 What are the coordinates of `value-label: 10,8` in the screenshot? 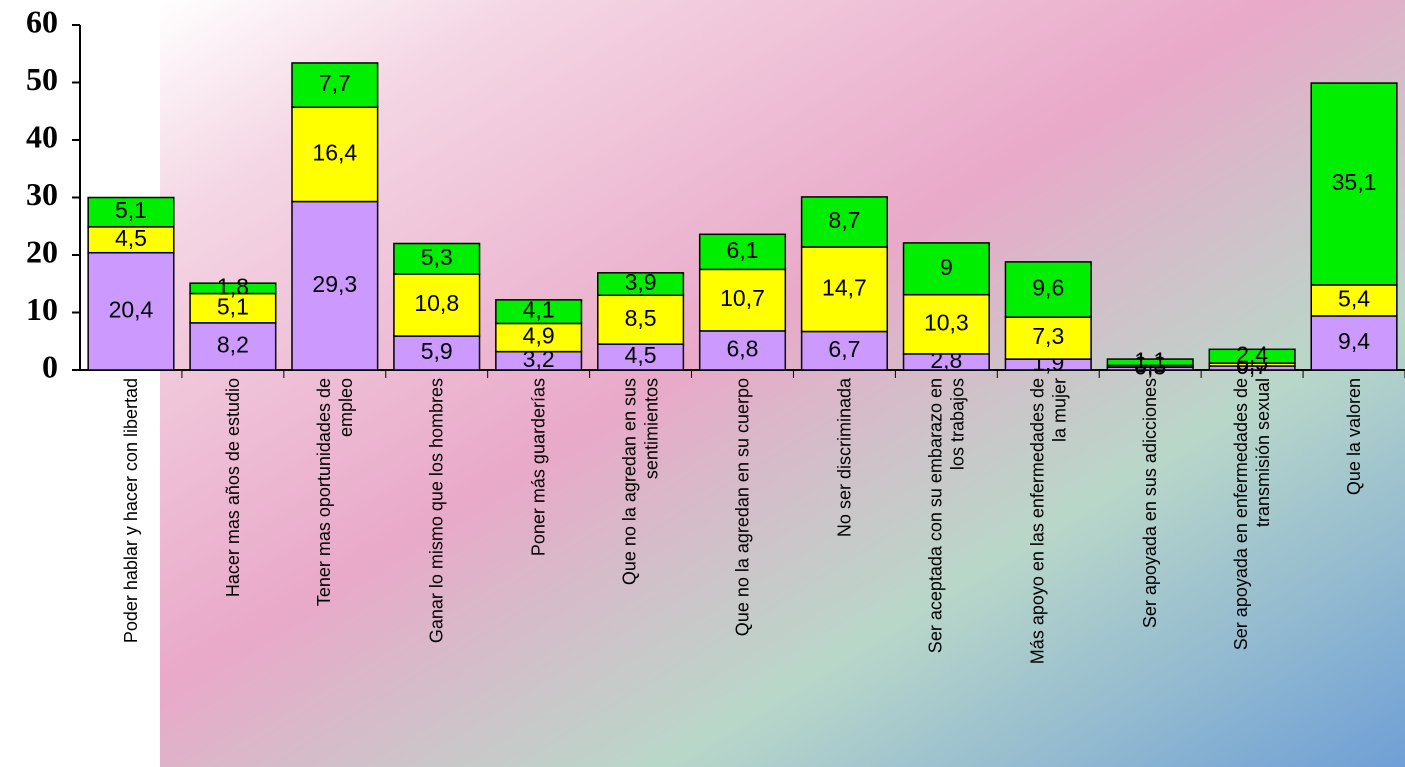 It's located at (436, 303).